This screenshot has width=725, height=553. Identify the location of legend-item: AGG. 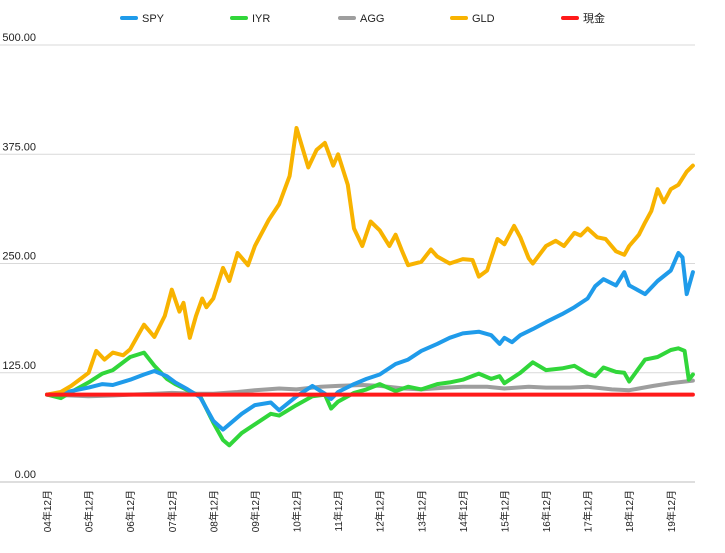
(361, 19).